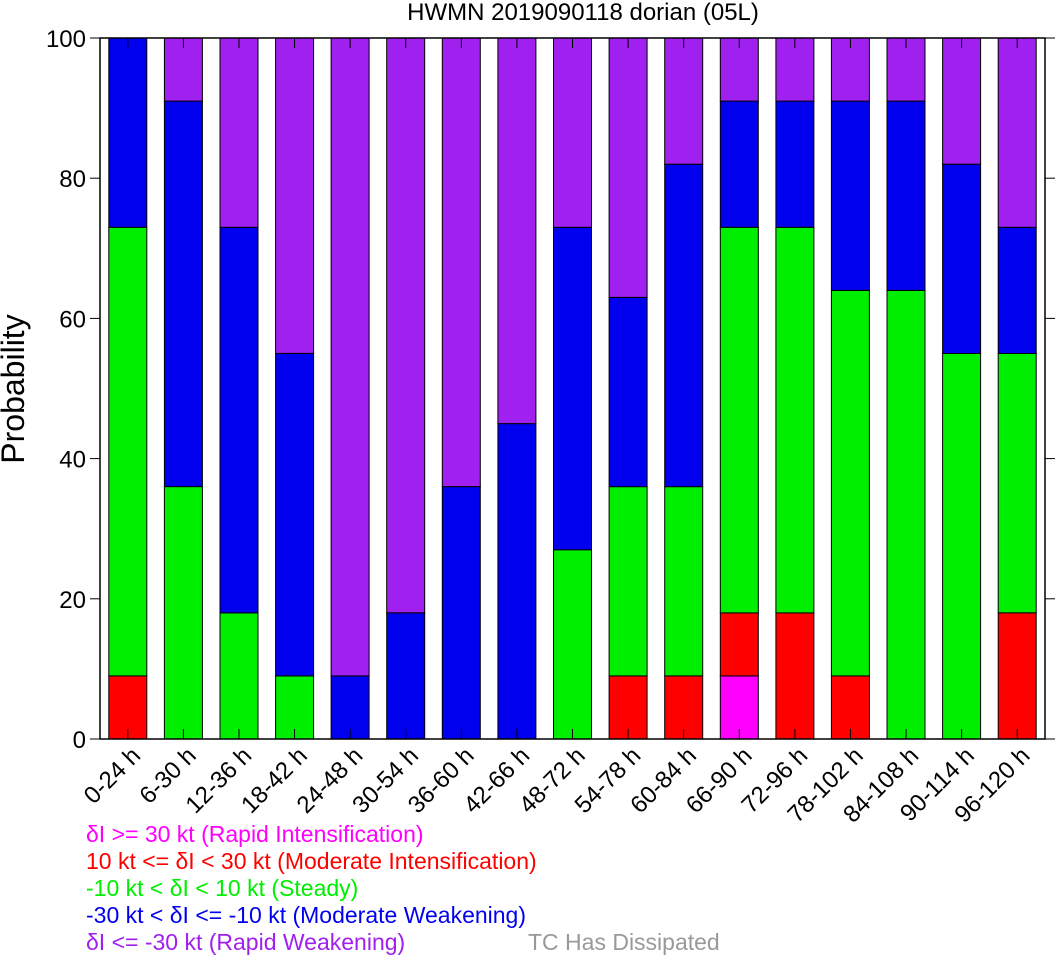 The width and height of the screenshot is (1057, 960). Describe the element at coordinates (72, 600) in the screenshot. I see `y-tick-label: 20` at that location.